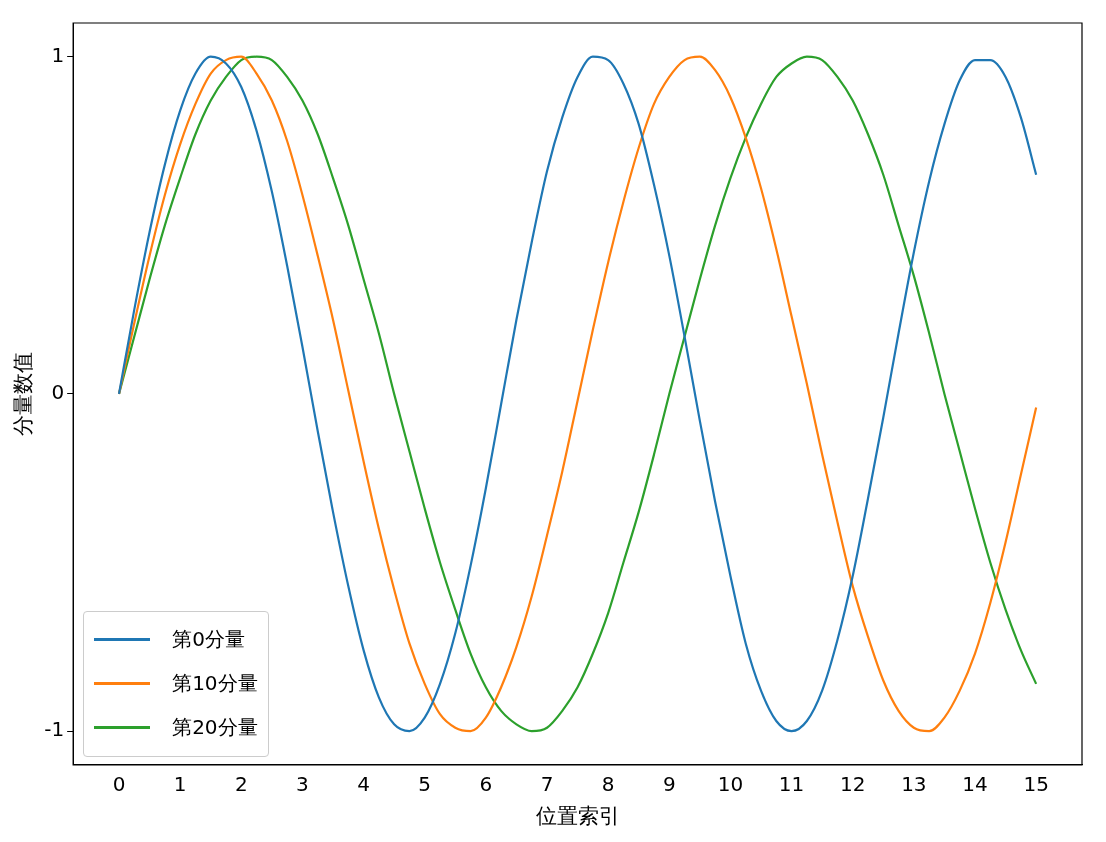  What do you see at coordinates (547, 784) in the screenshot?
I see `x-tick-label: 7` at bounding box center [547, 784].